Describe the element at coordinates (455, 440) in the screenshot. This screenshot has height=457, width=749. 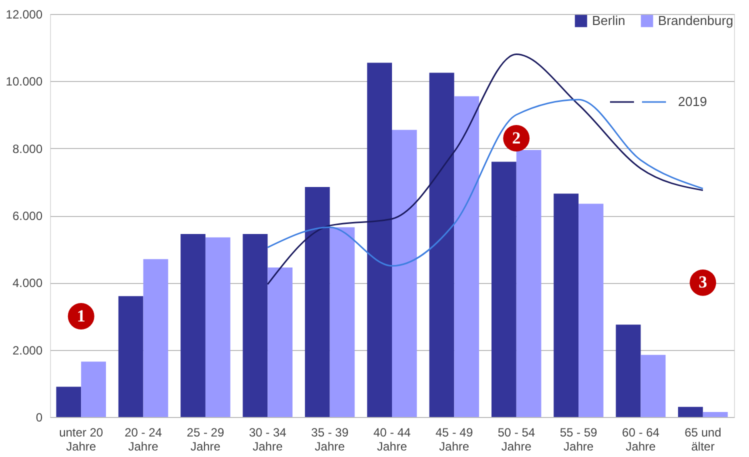
I see `x-tick-label: 45 - 49 Jahre` at that location.